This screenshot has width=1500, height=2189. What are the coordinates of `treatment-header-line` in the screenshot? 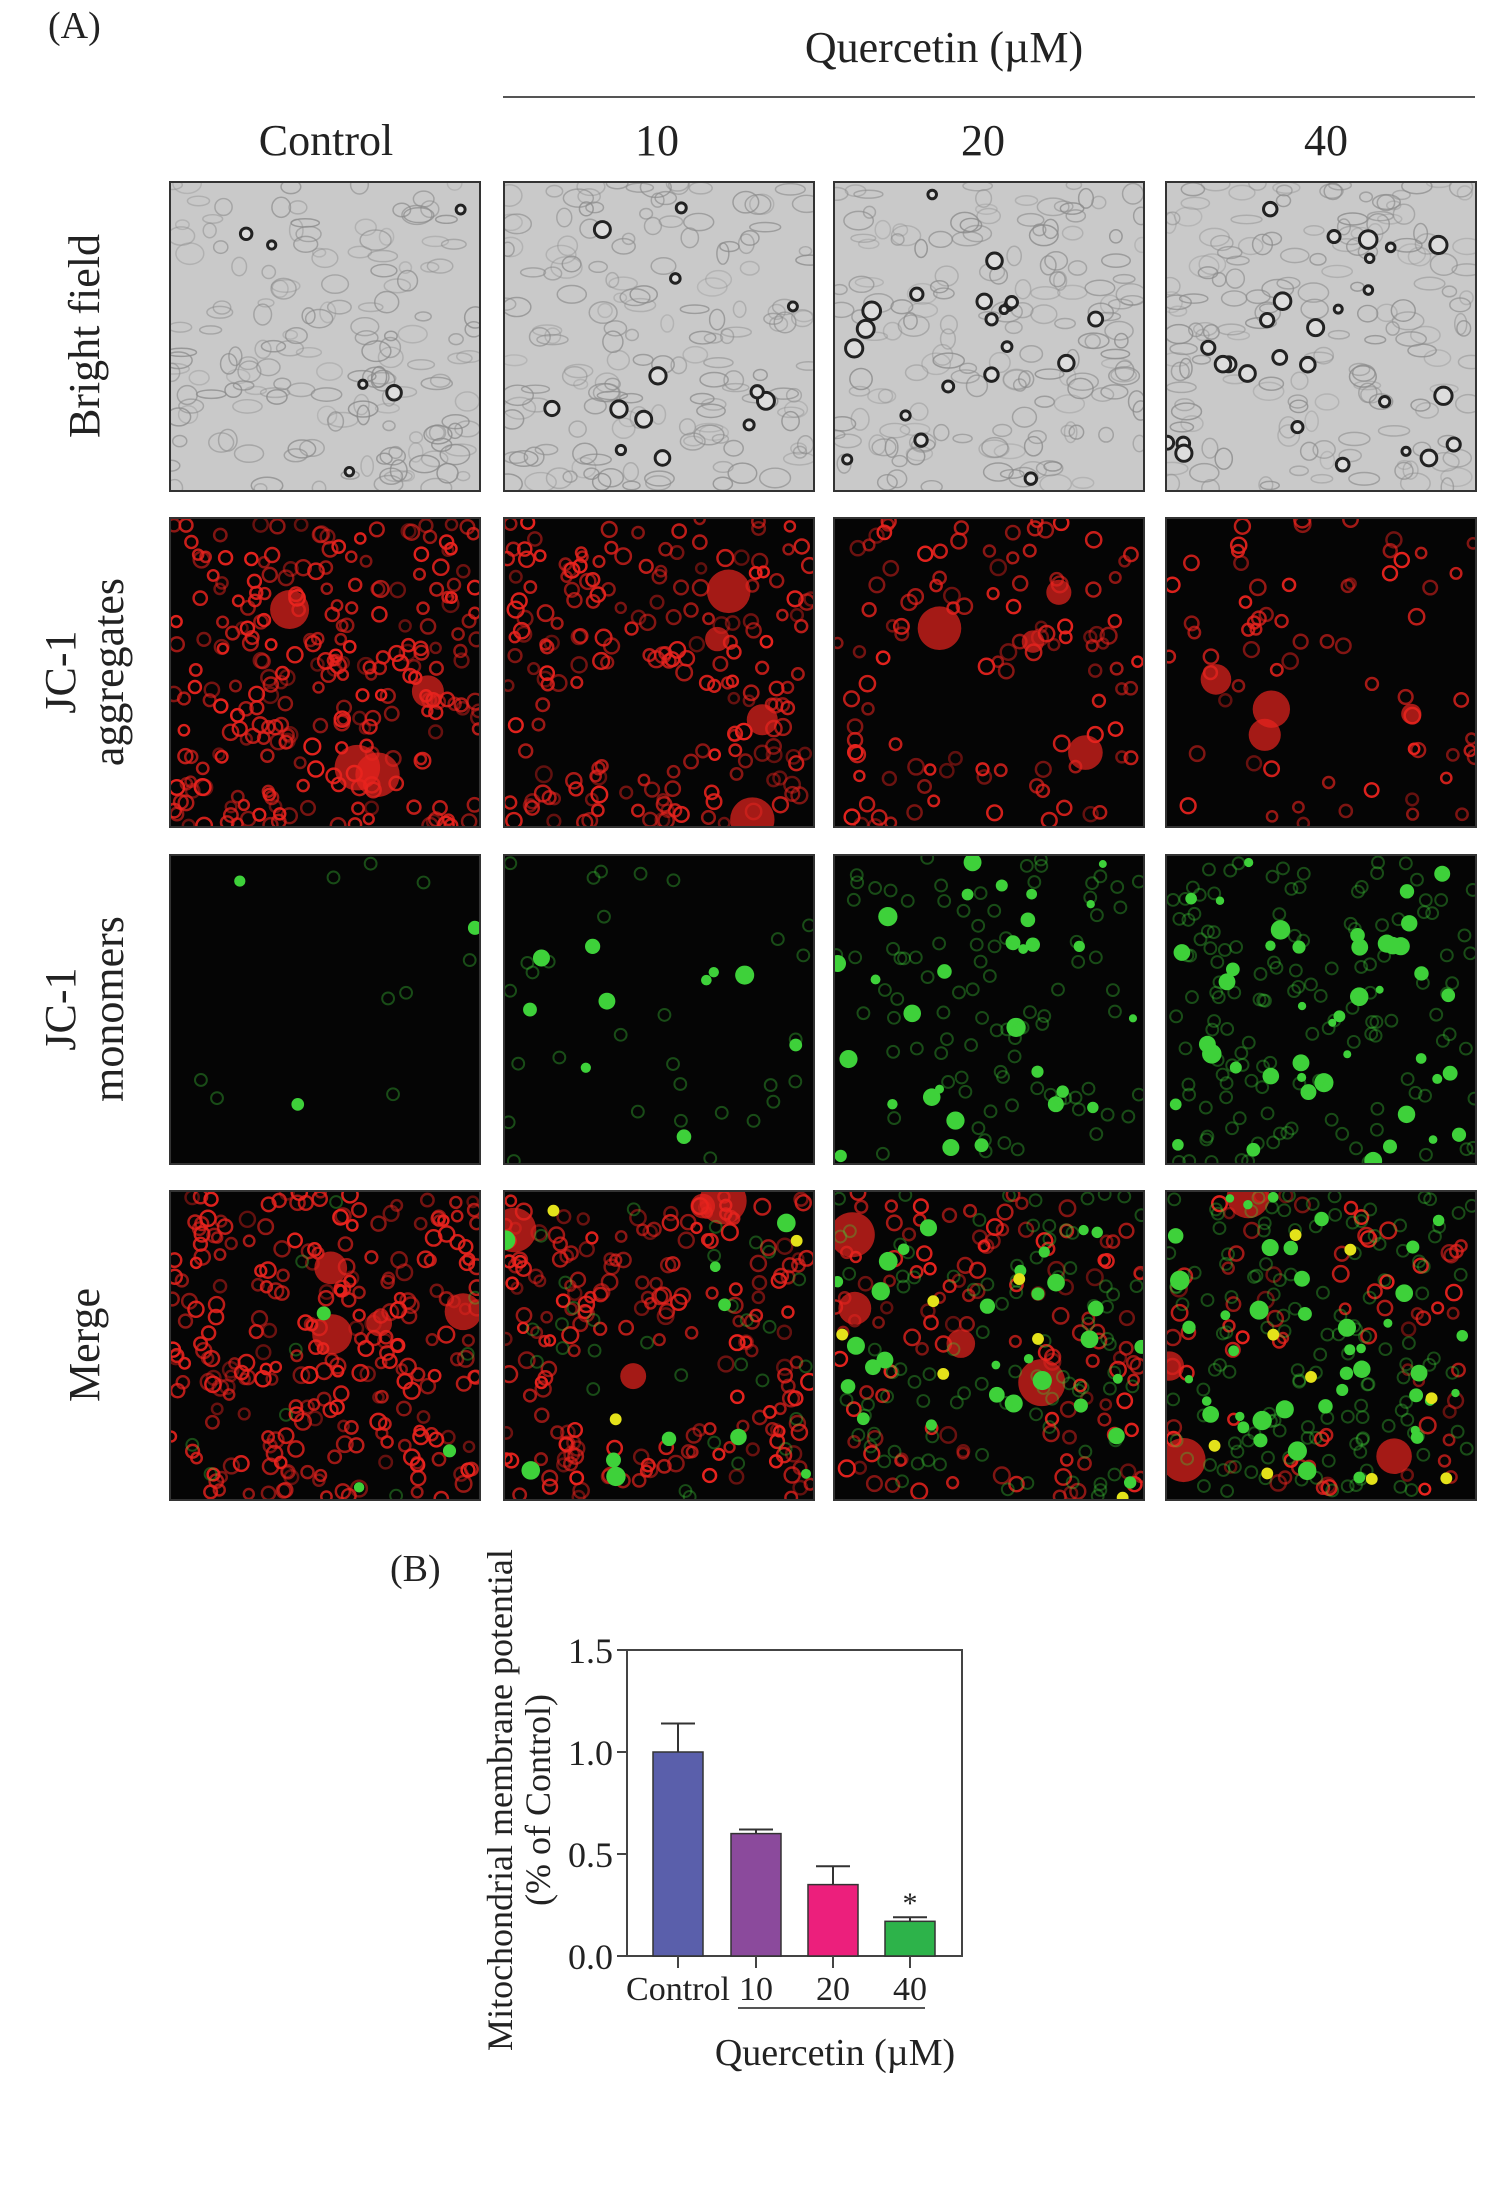 It's located at (989, 97).